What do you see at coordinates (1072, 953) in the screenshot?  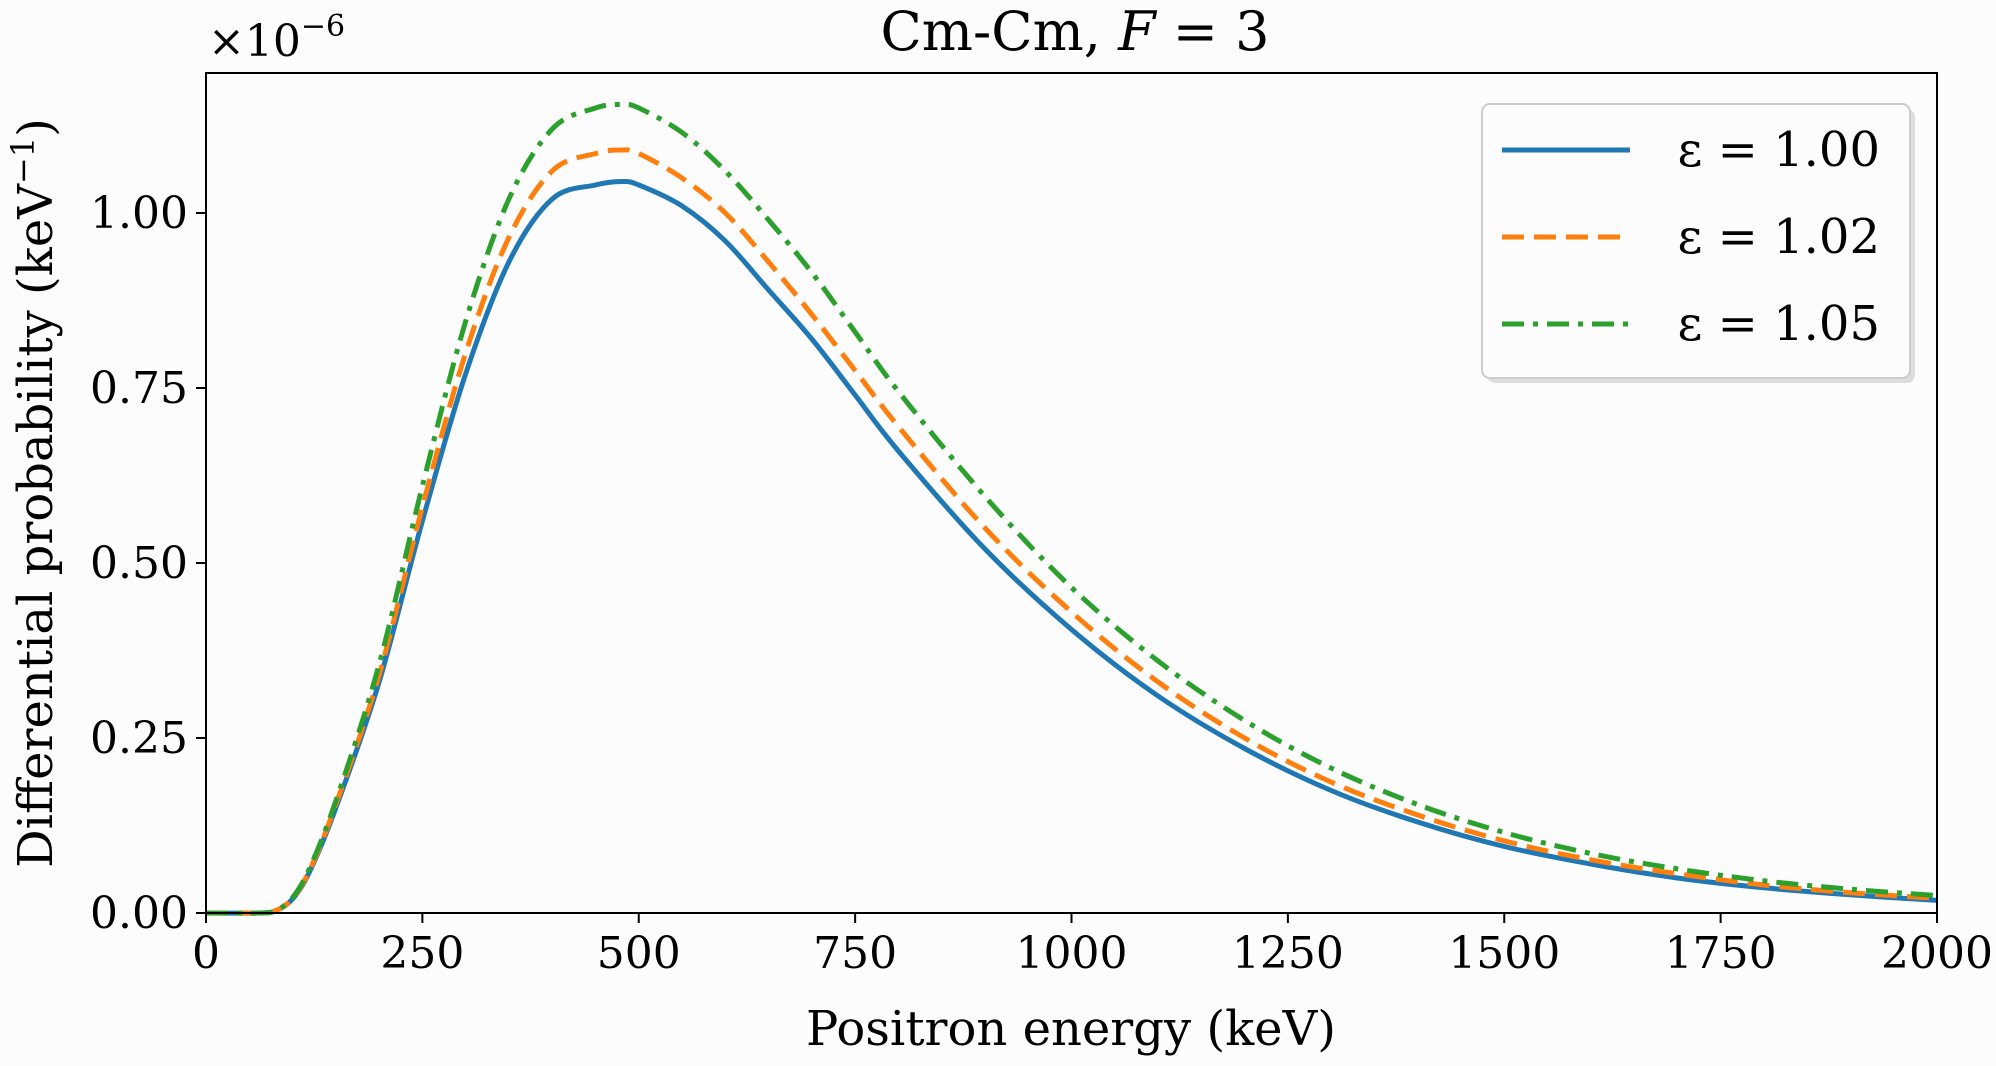 I see `x-tick-label: 1000` at bounding box center [1072, 953].